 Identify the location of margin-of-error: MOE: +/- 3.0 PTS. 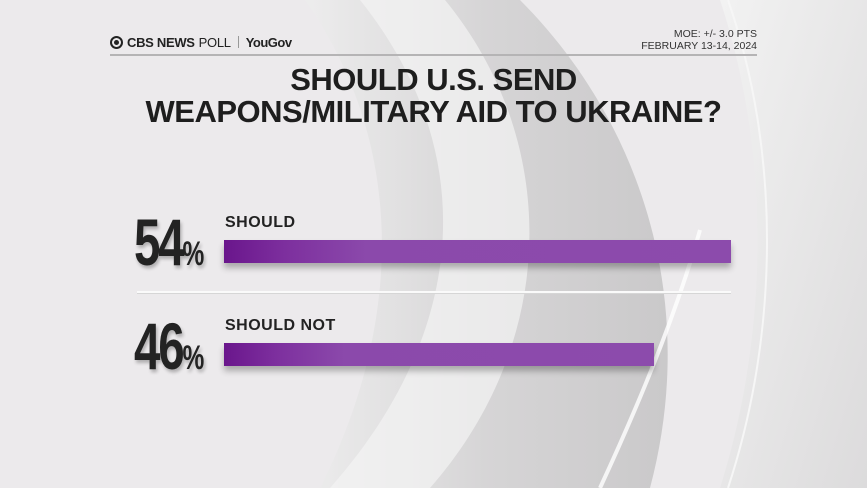
(715, 34).